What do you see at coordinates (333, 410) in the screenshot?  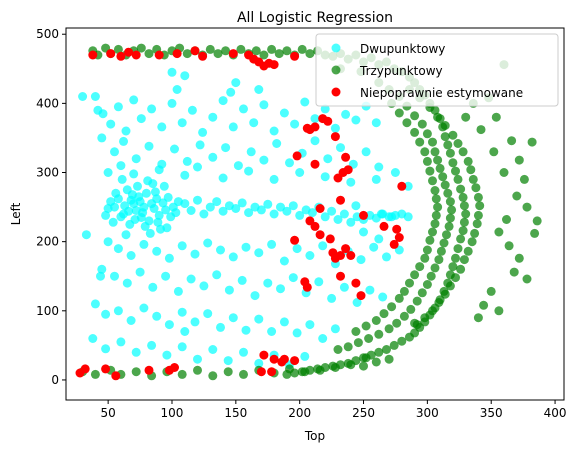 I see `x-axis: 50 100 150 200 250 300 350 400` at bounding box center [333, 410].